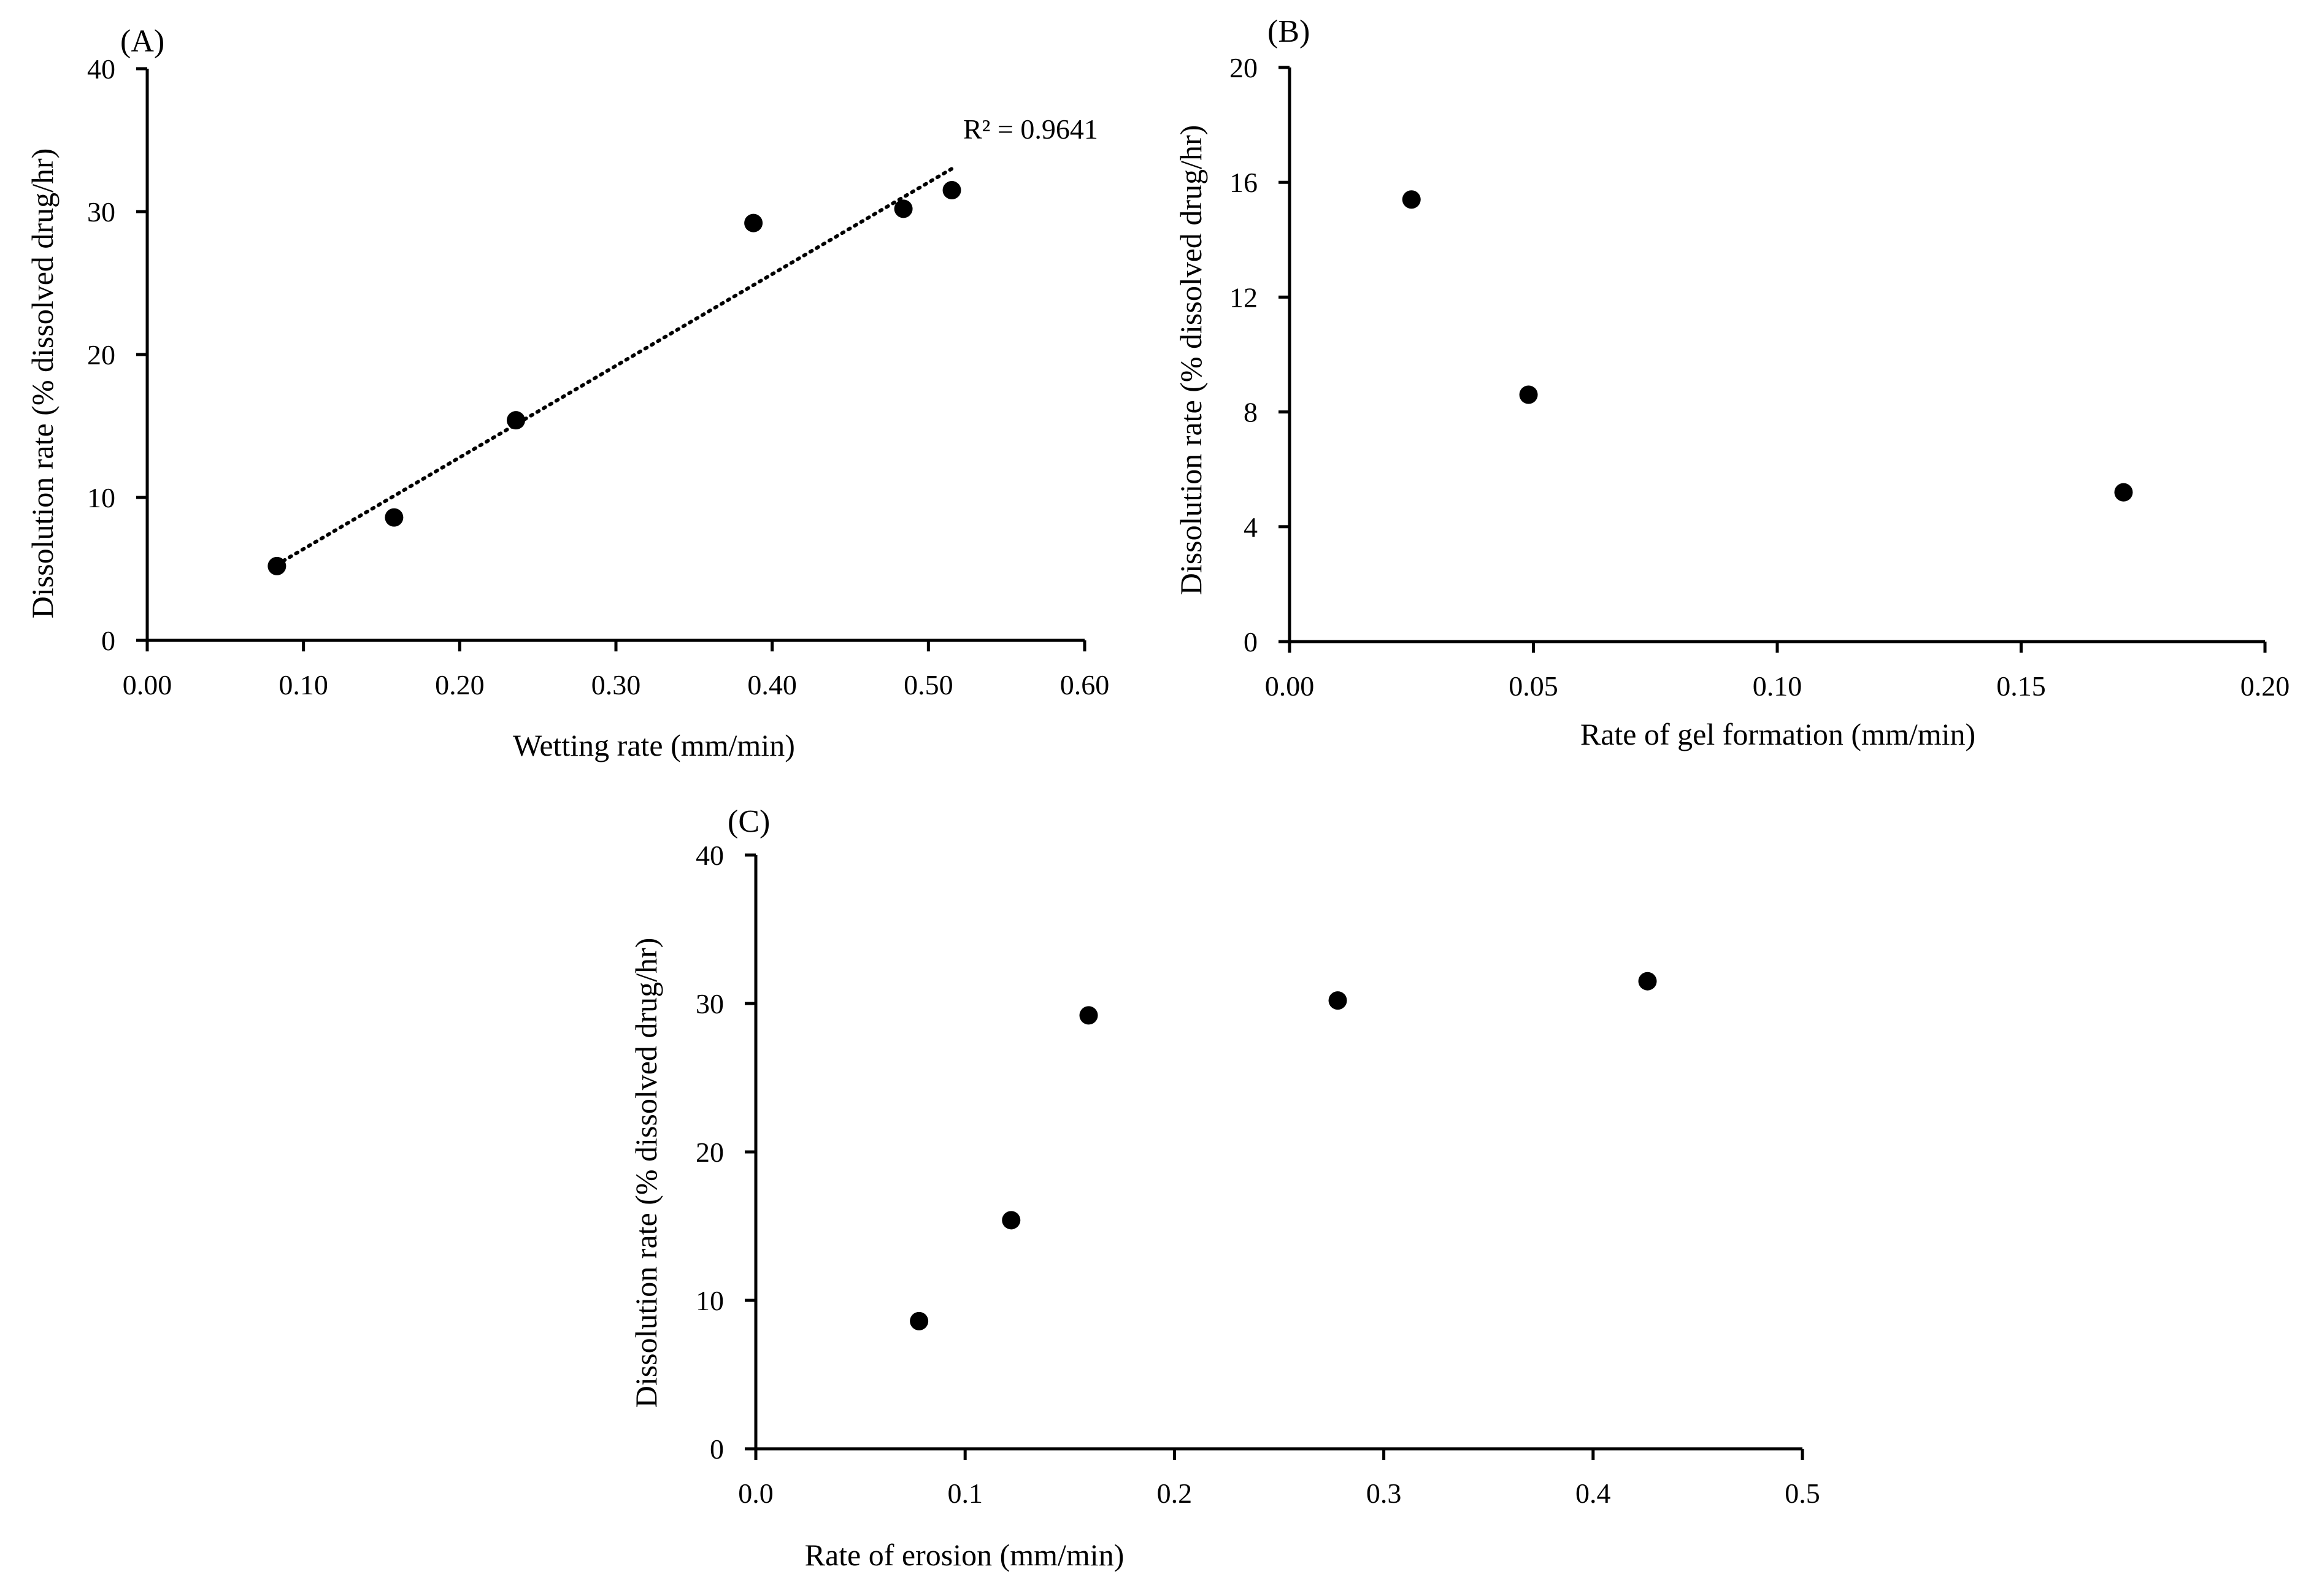 The height and width of the screenshot is (1596, 2311). What do you see at coordinates (1534, 686) in the screenshot?
I see `panel-b-x-tick-label: 0.05` at bounding box center [1534, 686].